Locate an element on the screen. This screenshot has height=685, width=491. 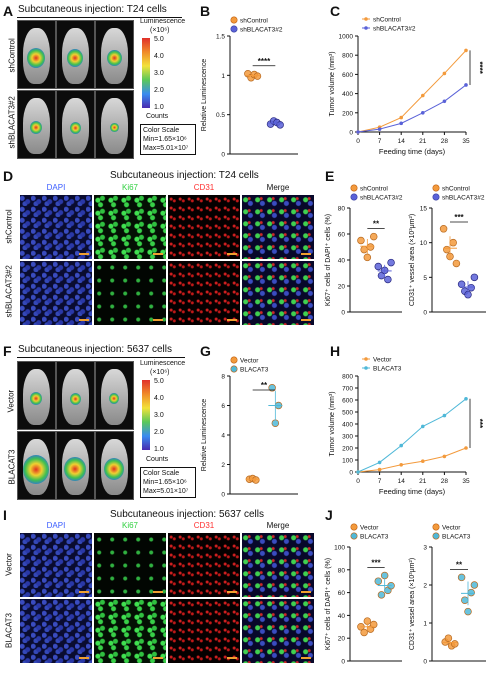
panel-f-legend-title: Luminescence is located at coordinates (163, 363).